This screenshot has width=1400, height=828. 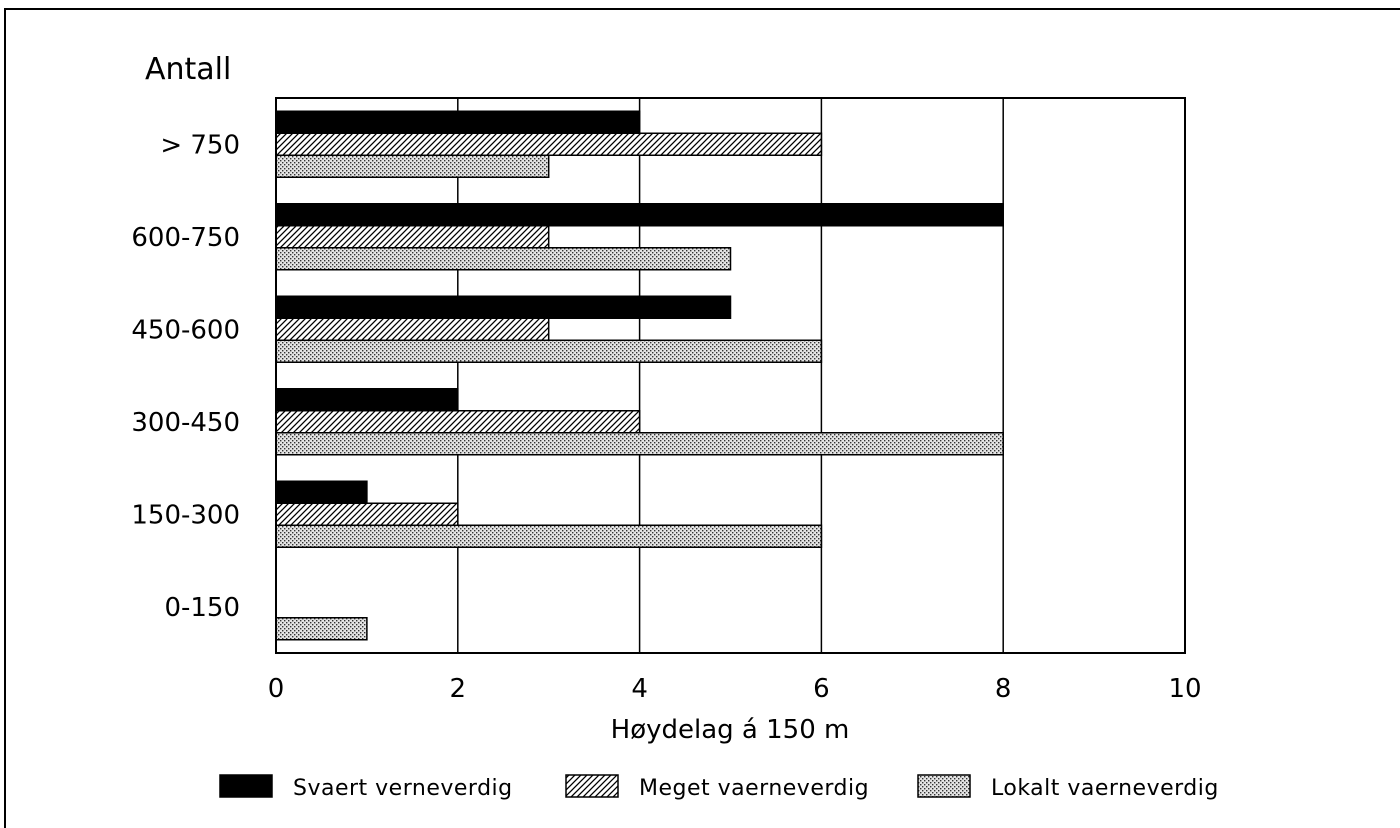 What do you see at coordinates (188, 69) in the screenshot?
I see `y-axis-title: Antall` at bounding box center [188, 69].